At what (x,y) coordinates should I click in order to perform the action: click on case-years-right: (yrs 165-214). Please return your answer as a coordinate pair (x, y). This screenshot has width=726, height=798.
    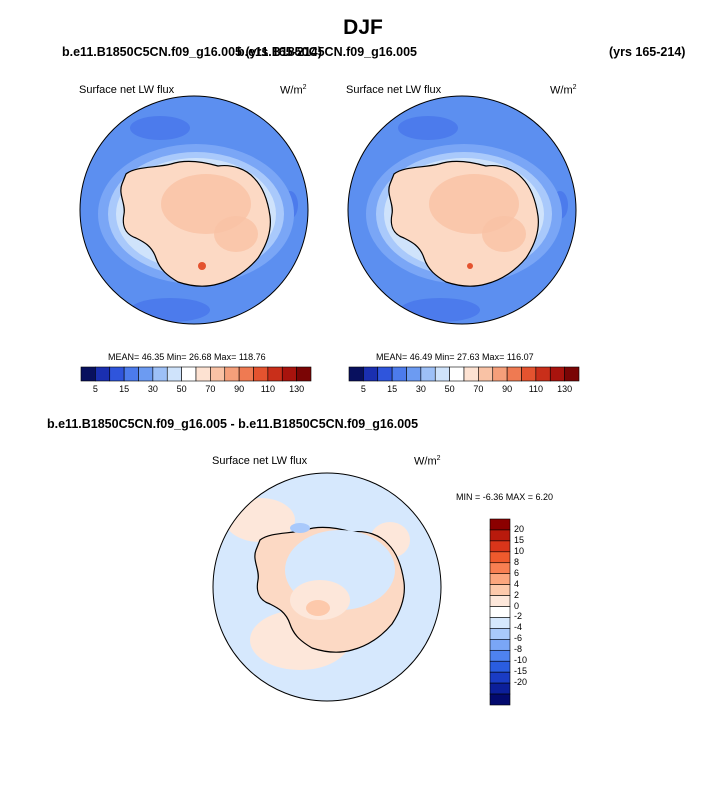
    Looking at the image, I should click on (647, 52).